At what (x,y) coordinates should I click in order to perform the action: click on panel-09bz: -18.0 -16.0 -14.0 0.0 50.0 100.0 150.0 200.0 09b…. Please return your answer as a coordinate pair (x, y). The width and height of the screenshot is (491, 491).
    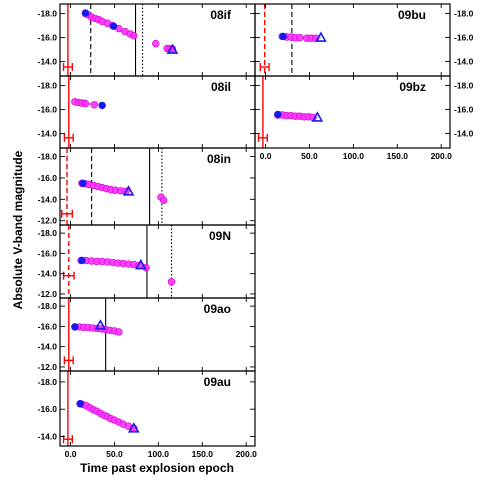
    Looking at the image, I should click on (364, 118).